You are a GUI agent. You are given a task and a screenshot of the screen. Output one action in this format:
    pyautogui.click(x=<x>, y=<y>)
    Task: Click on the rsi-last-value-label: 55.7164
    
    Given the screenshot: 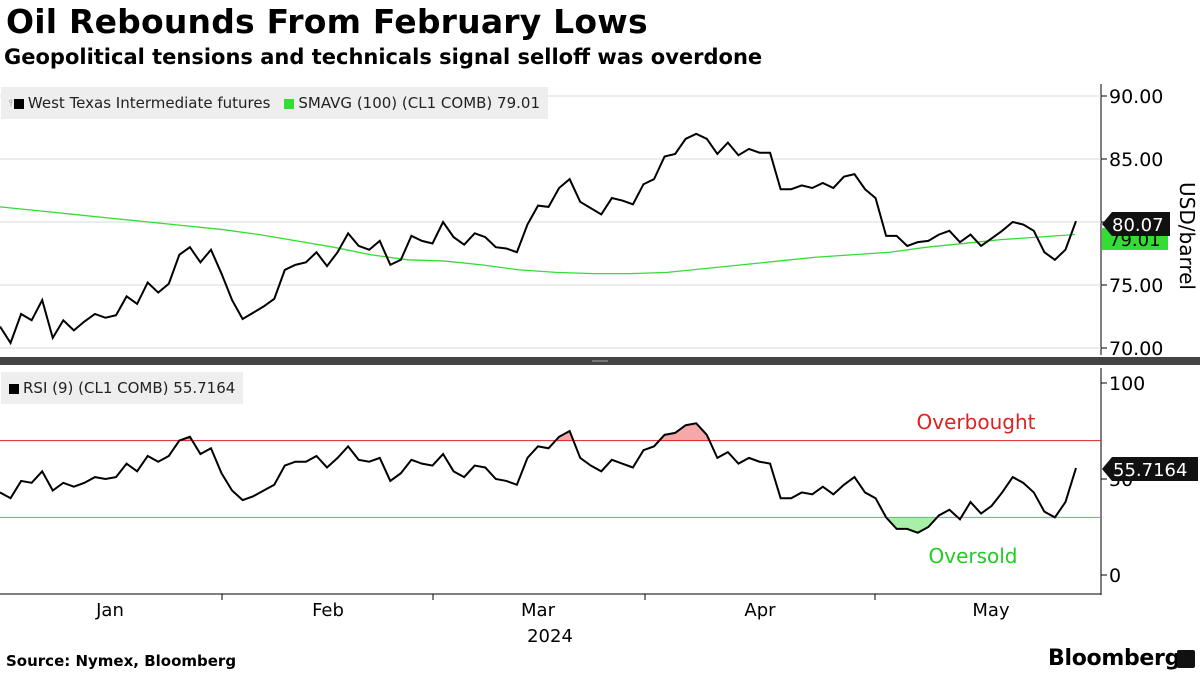 What is the action you would take?
    pyautogui.click(x=1150, y=470)
    